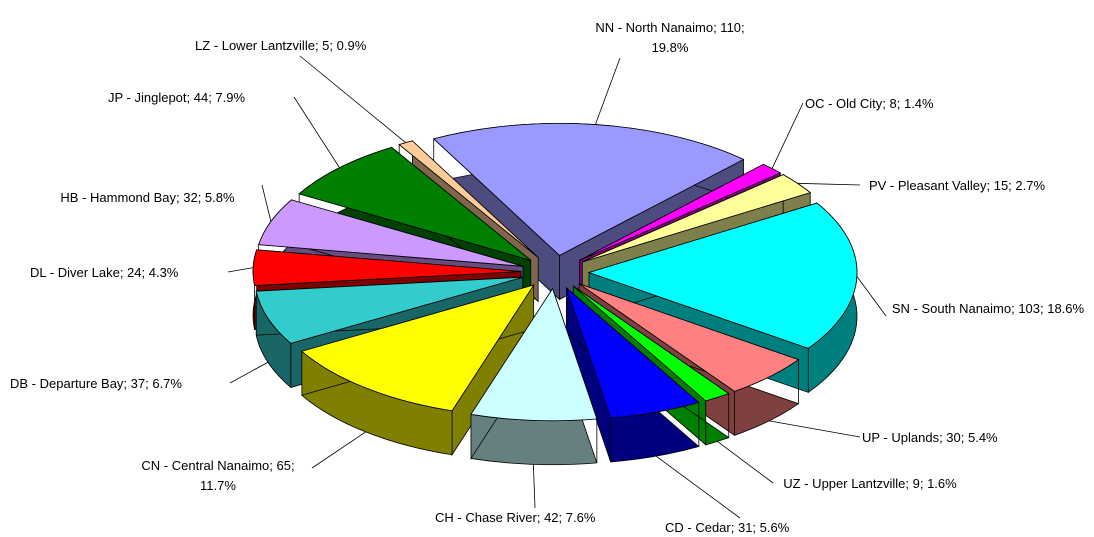 The height and width of the screenshot is (537, 1094). What do you see at coordinates (281, 45) in the screenshot?
I see `data-label: LZ - Lower Lantzville; 5; 0.9%` at bounding box center [281, 45].